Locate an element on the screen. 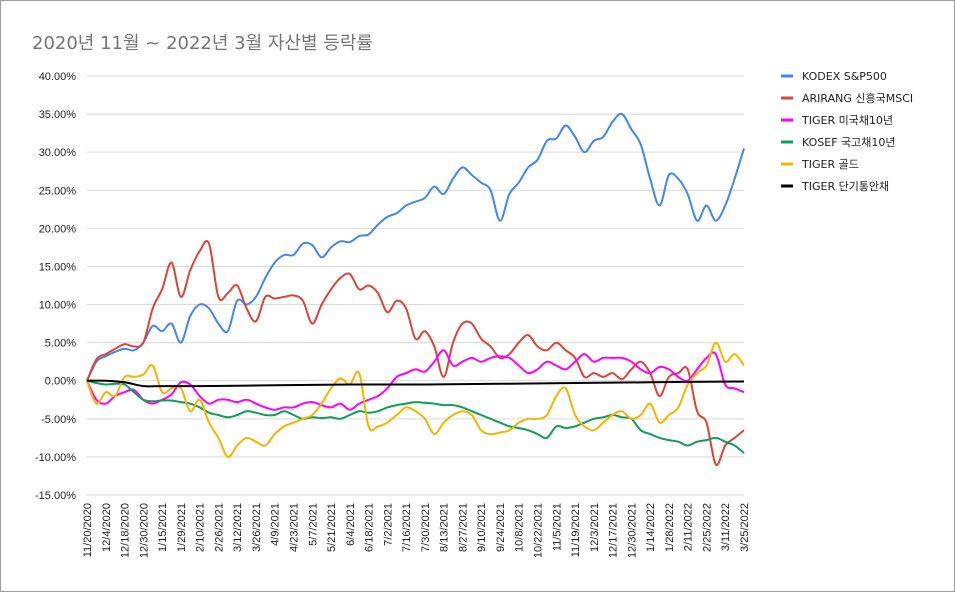 The width and height of the screenshot is (955, 592). x-tick-label: 3/12/2021 is located at coordinates (238, 527).